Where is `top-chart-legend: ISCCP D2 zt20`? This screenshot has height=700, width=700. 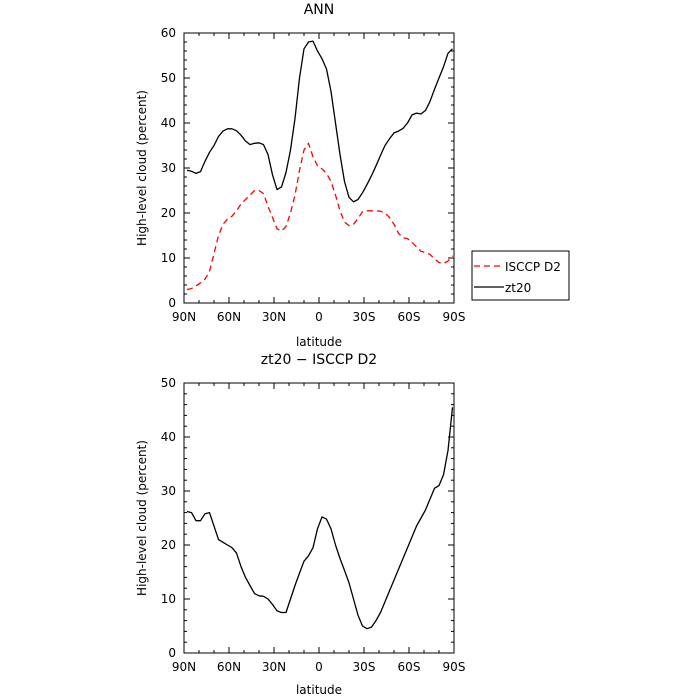
top-chart-legend: ISCCP D2 zt20 is located at coordinates (520, 275).